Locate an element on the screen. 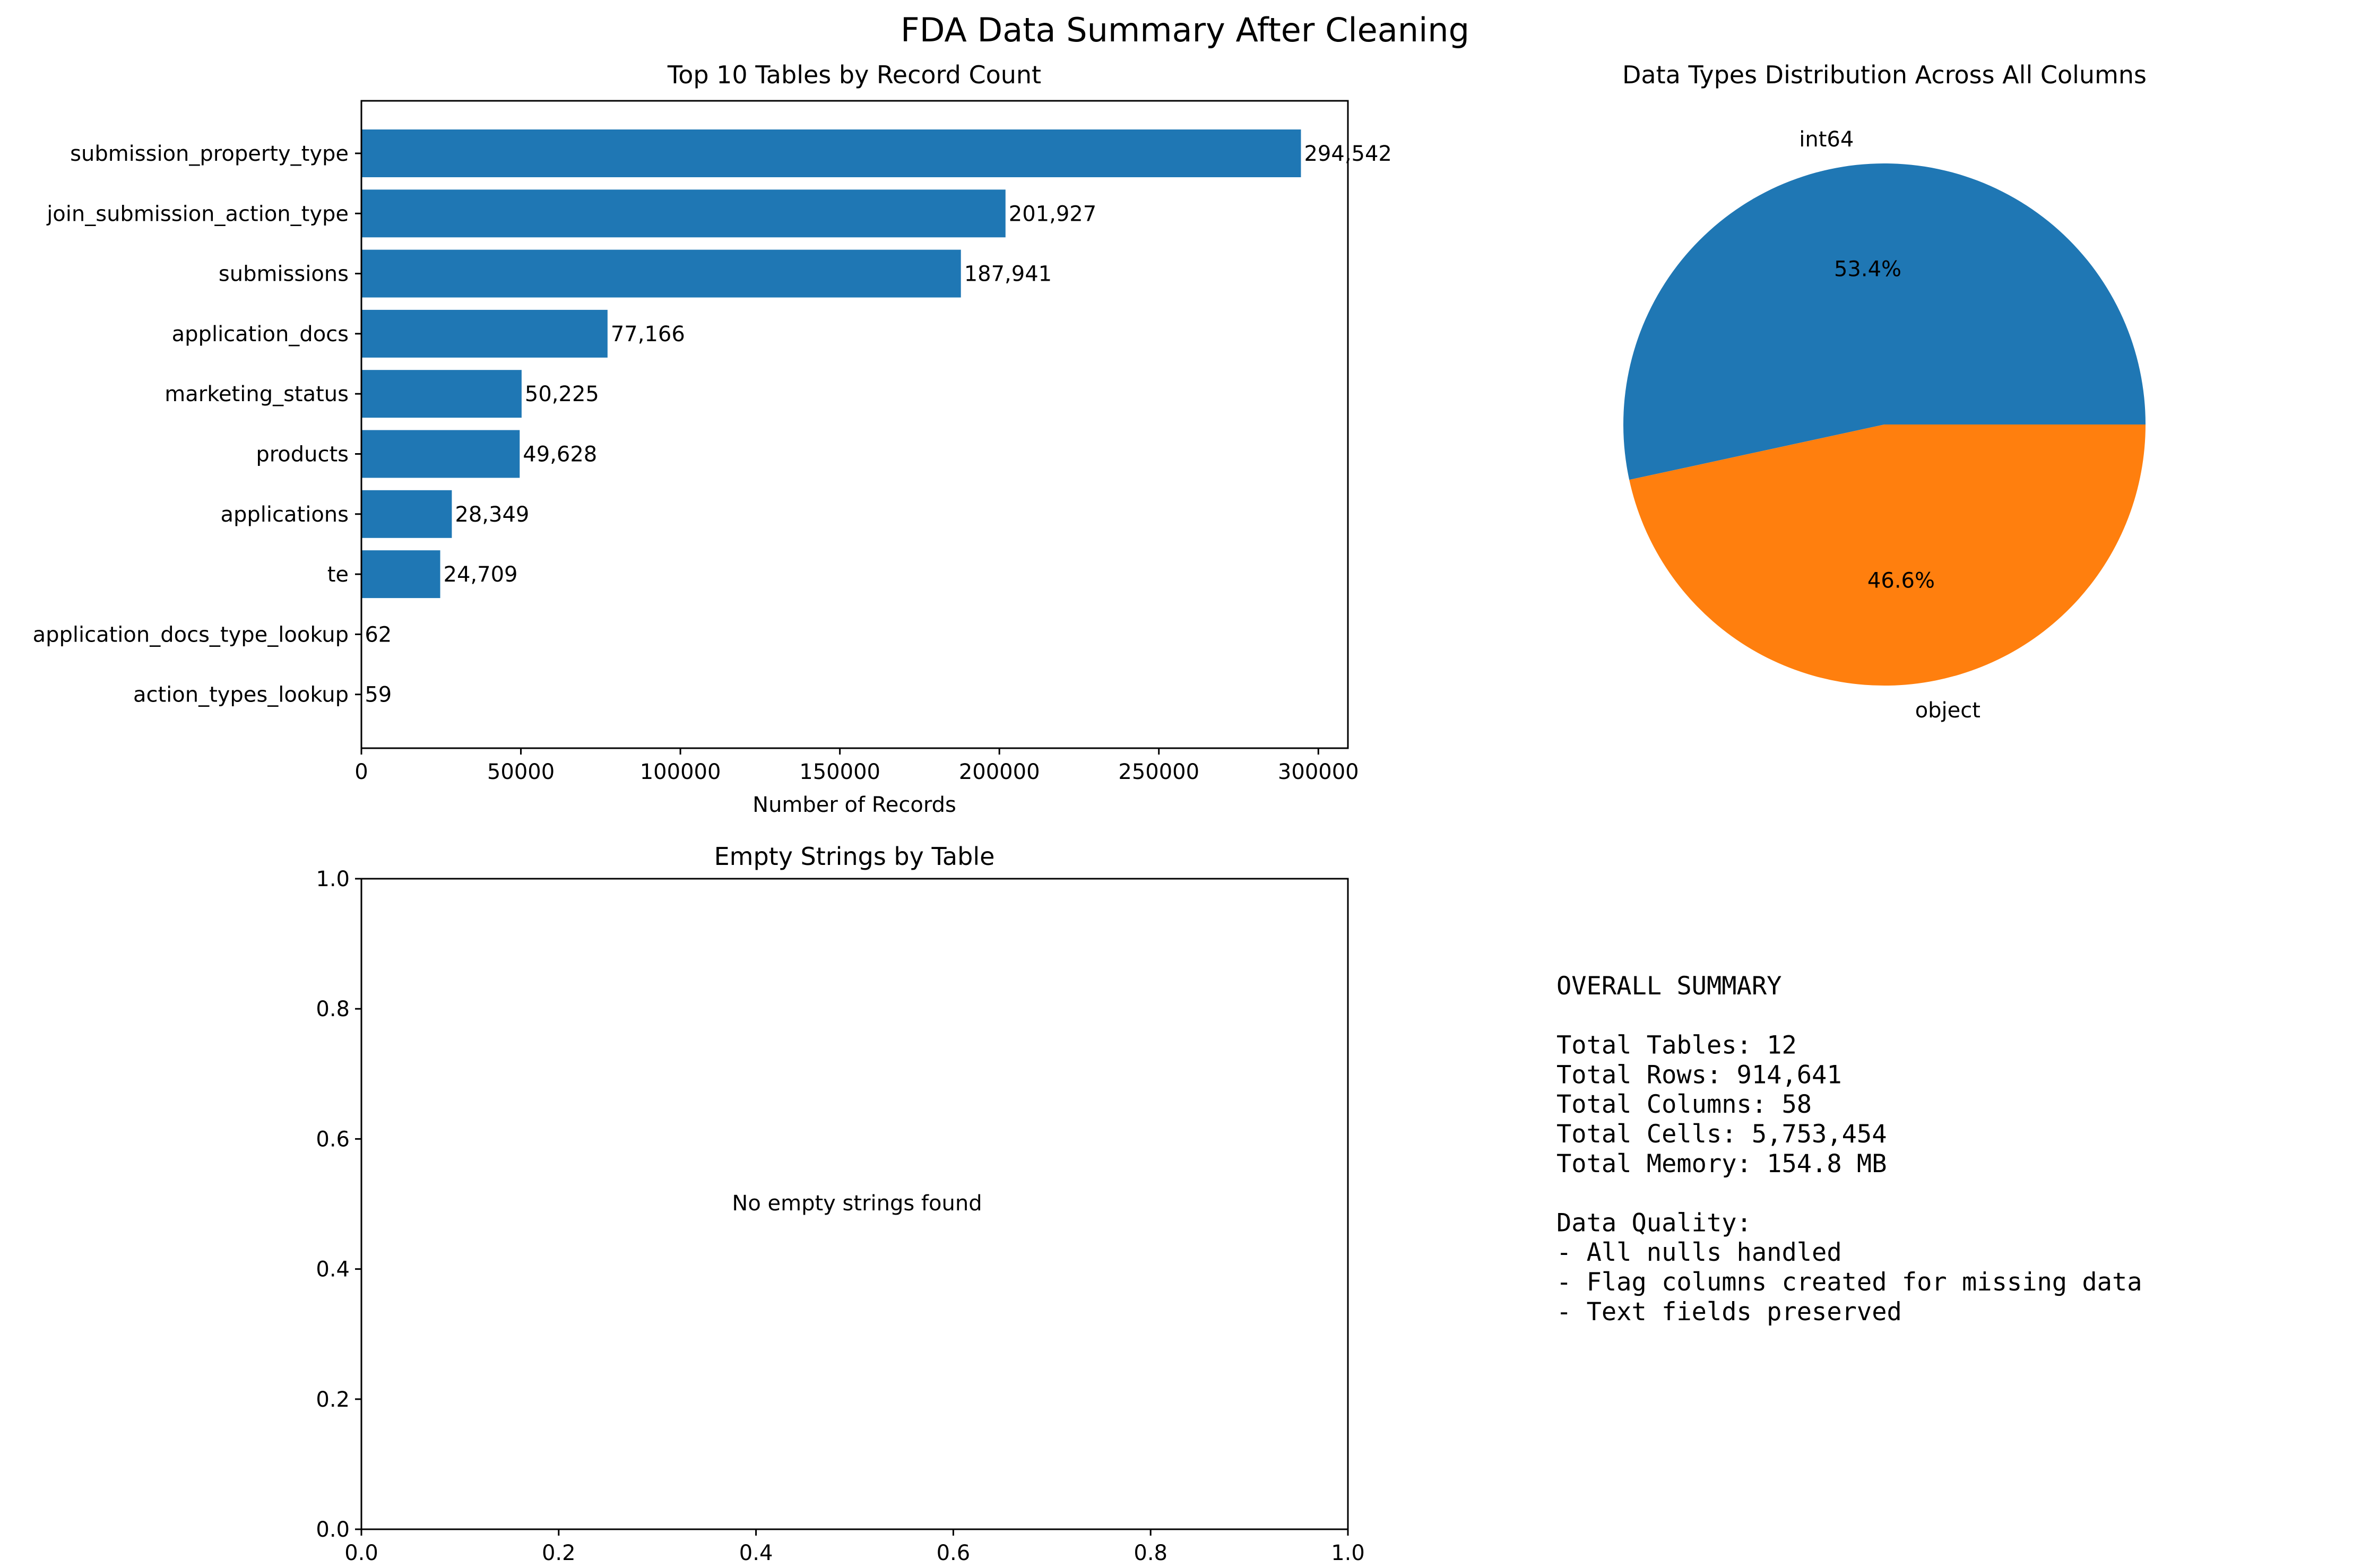  empty-y-tick-label-2: 0.2 is located at coordinates (333, 1400).